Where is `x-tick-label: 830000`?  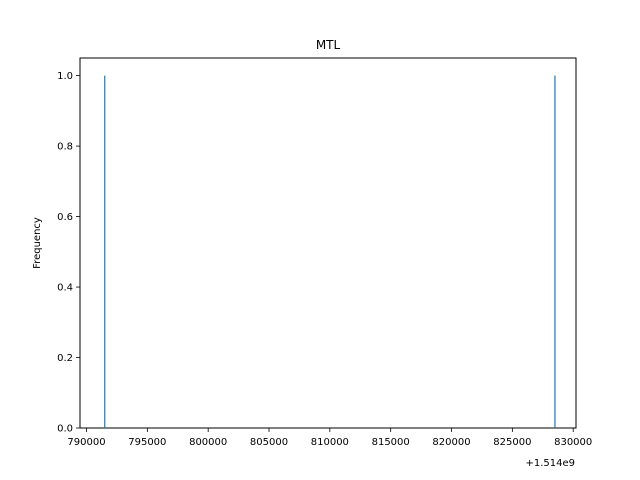
x-tick-label: 830000 is located at coordinates (573, 442).